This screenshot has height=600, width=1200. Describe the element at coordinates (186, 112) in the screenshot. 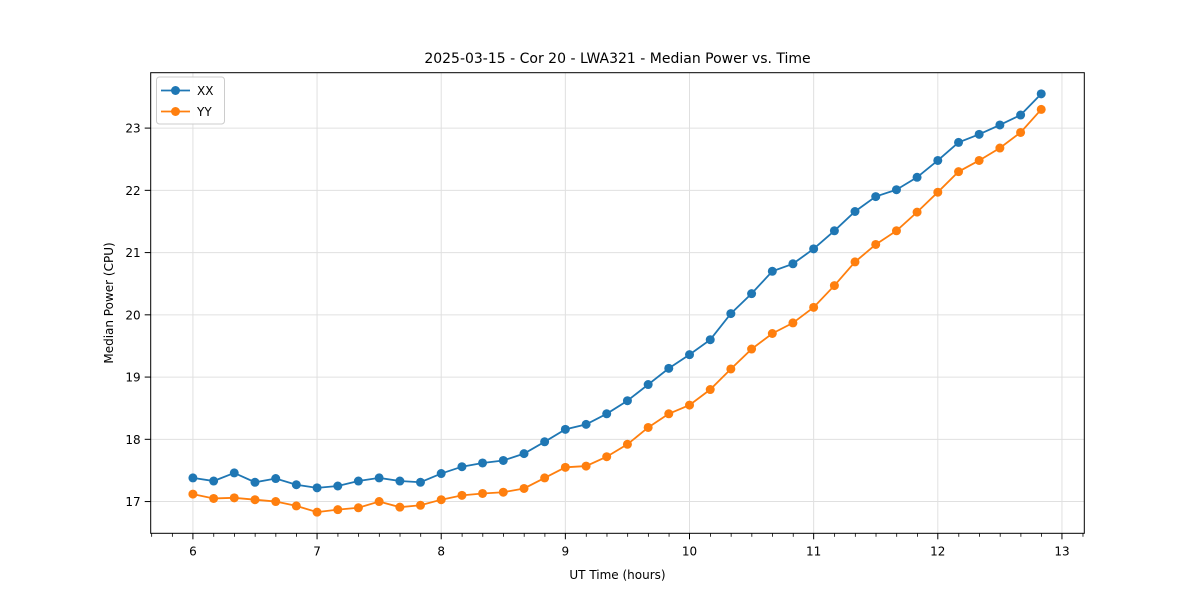

I see `legend-item-yy: YY` at that location.